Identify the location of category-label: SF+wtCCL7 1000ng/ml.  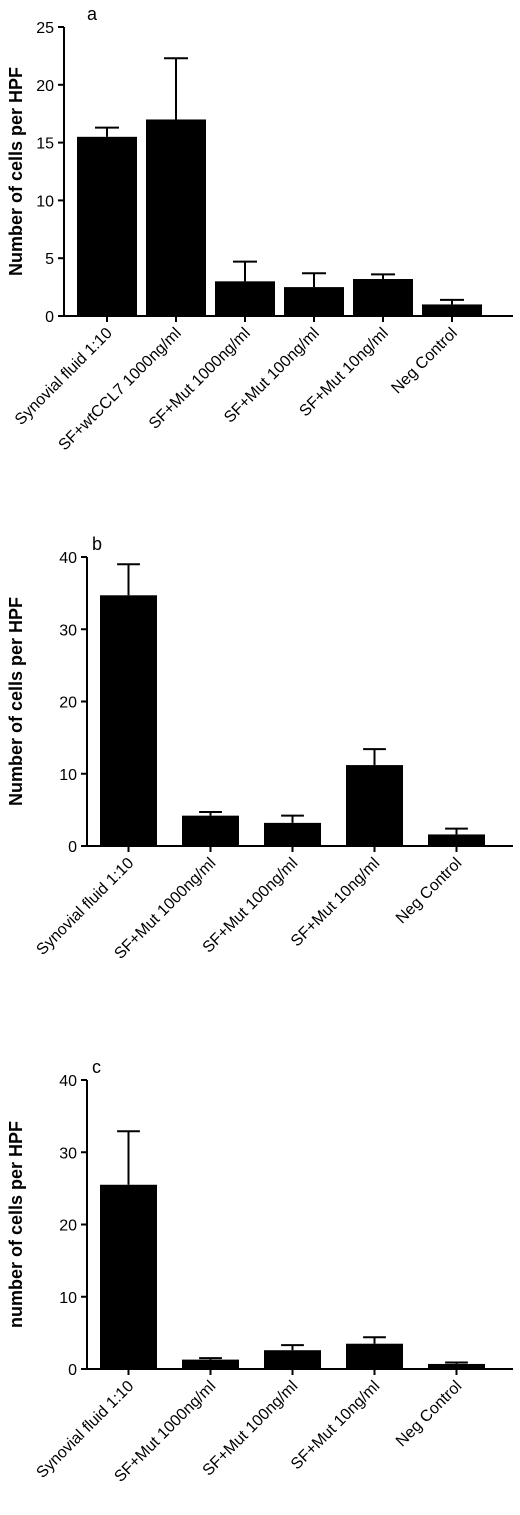
(120, 389).